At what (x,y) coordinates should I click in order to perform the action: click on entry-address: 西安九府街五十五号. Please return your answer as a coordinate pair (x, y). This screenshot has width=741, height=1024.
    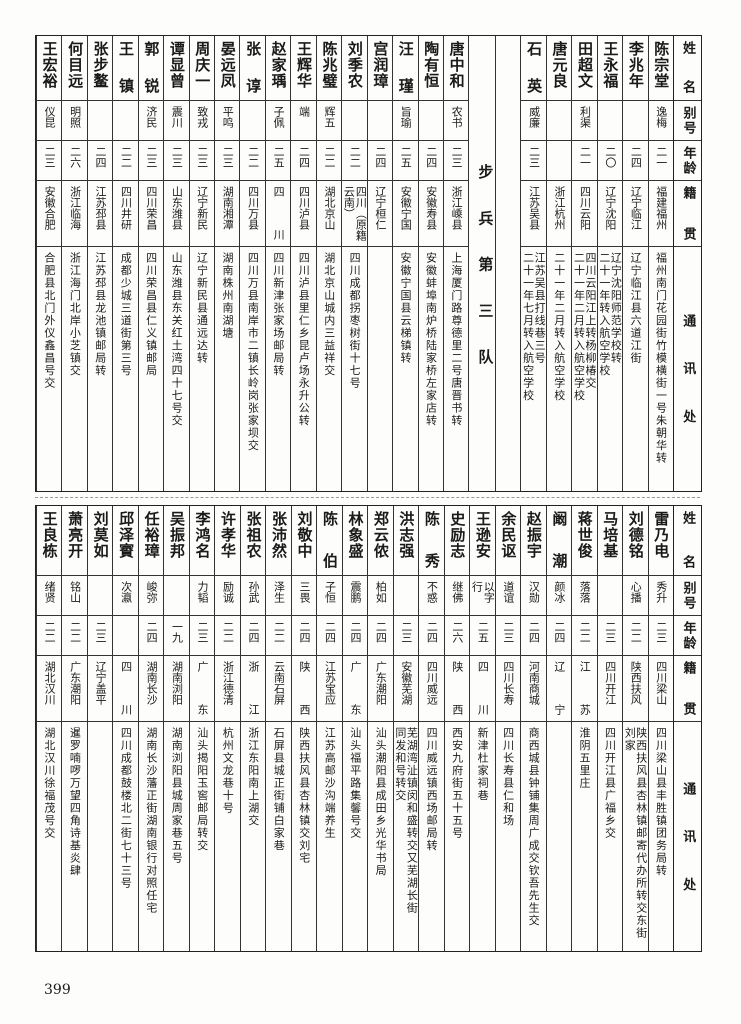
    Looking at the image, I should click on (457, 783).